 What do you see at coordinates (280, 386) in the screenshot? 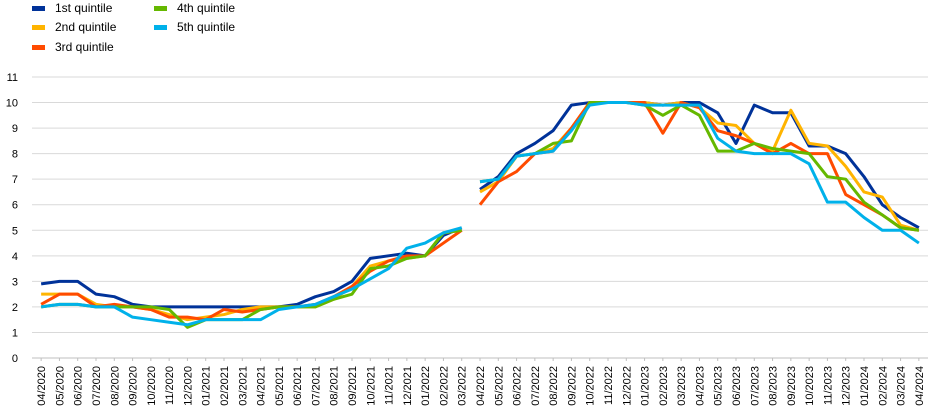
I see `x-tick-label: 05/2021` at bounding box center [280, 386].